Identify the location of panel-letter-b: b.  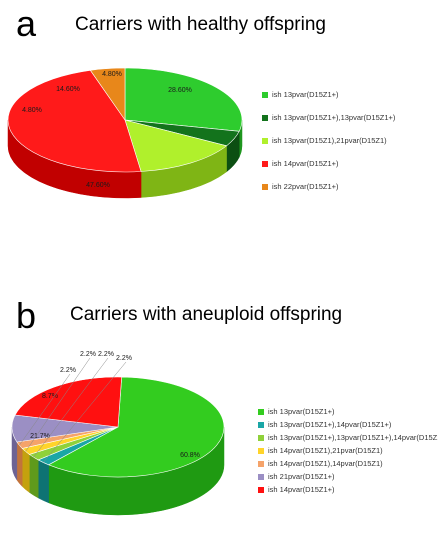
(26, 315).